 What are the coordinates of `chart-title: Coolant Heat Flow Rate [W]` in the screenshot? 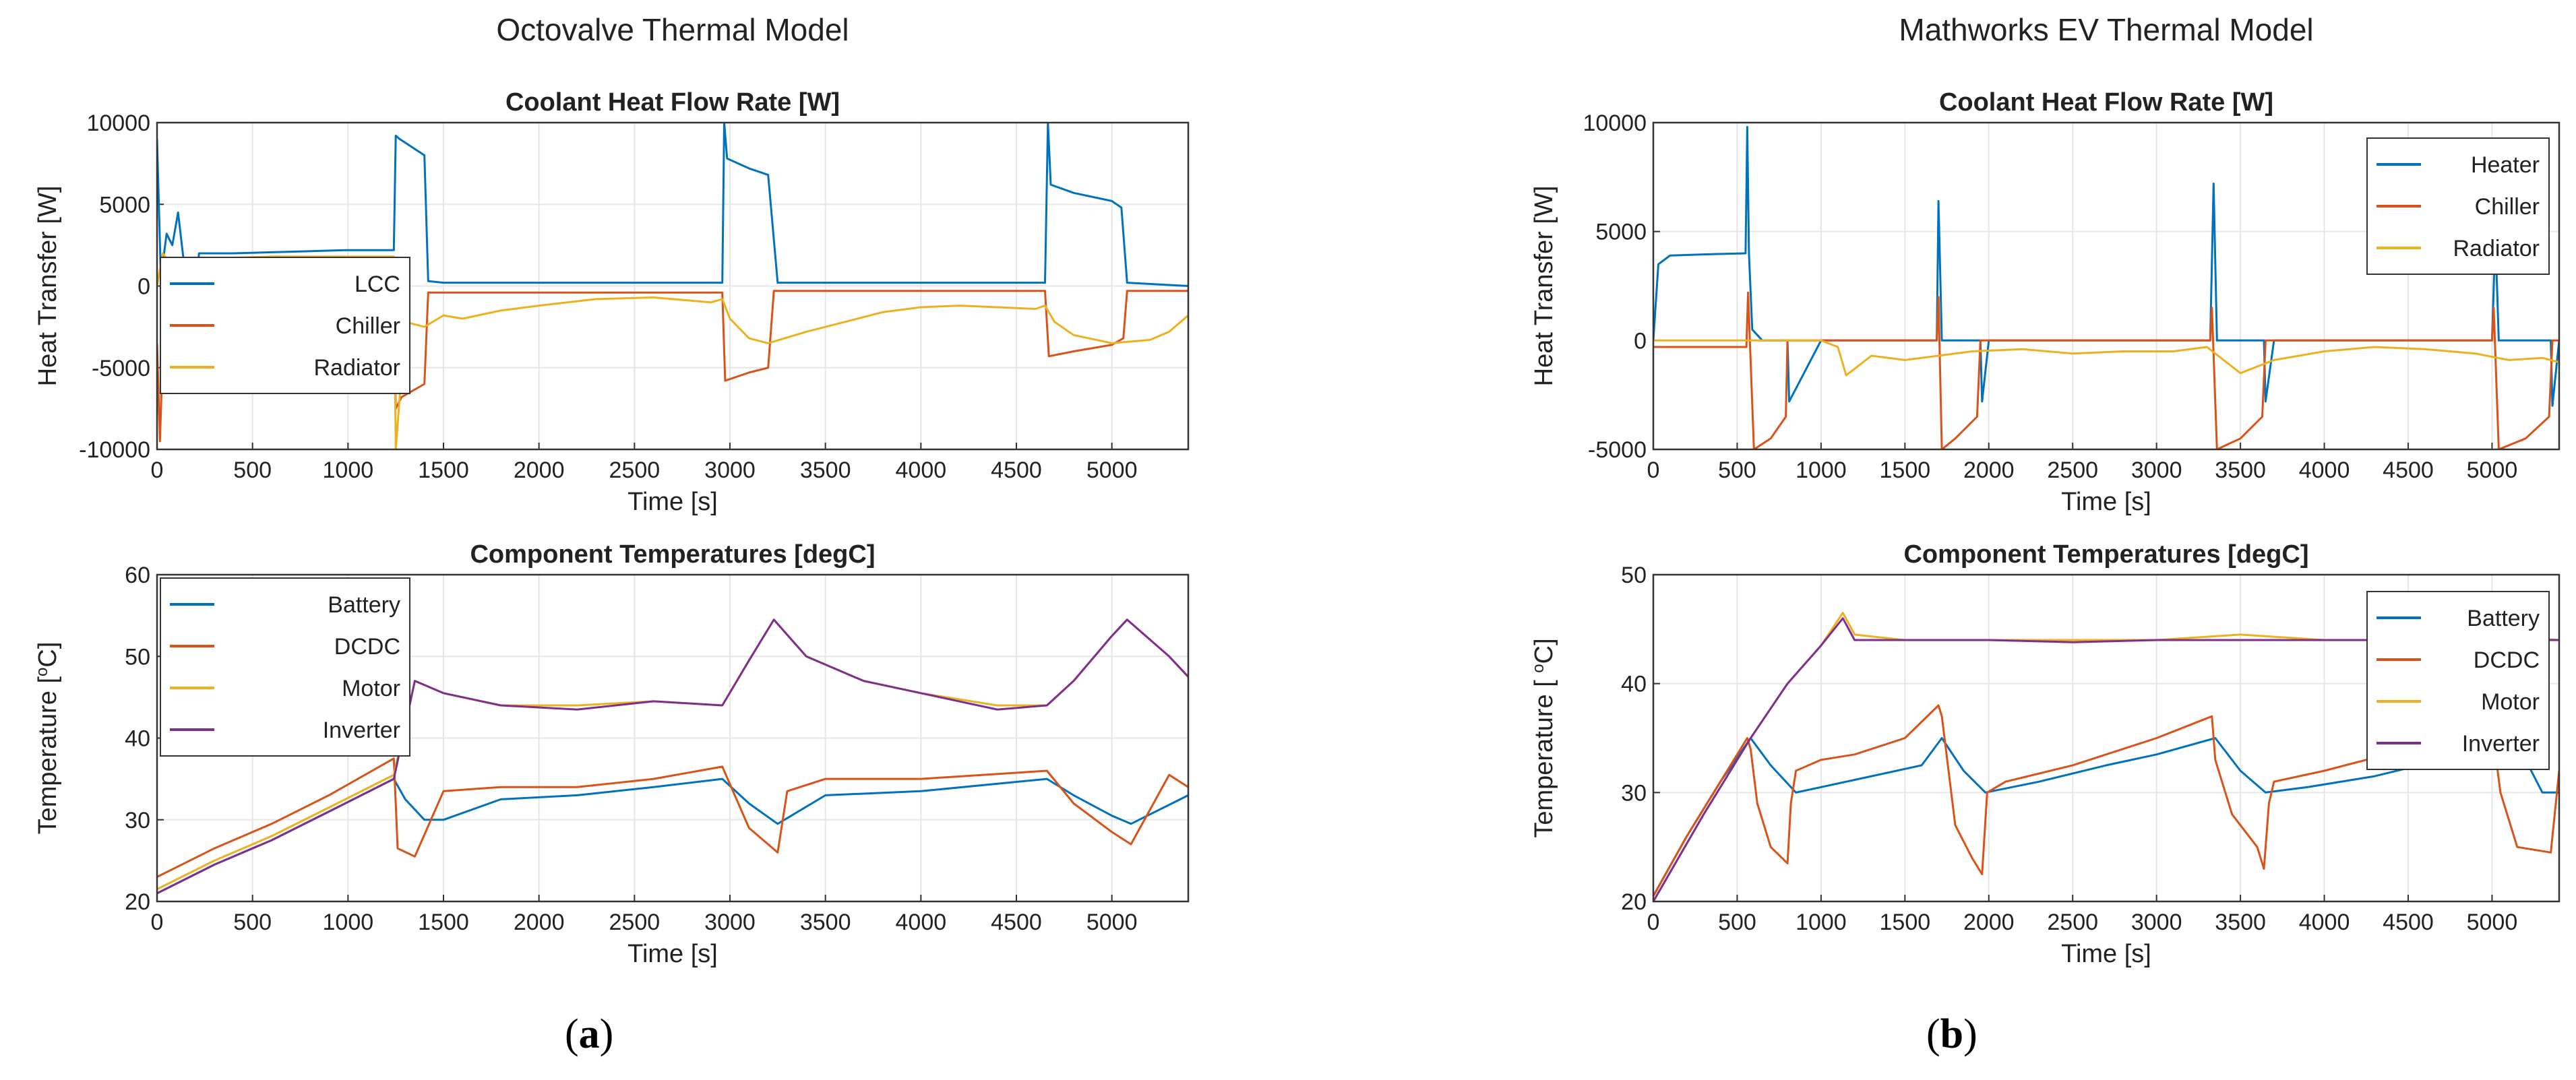 It's located at (672, 102).